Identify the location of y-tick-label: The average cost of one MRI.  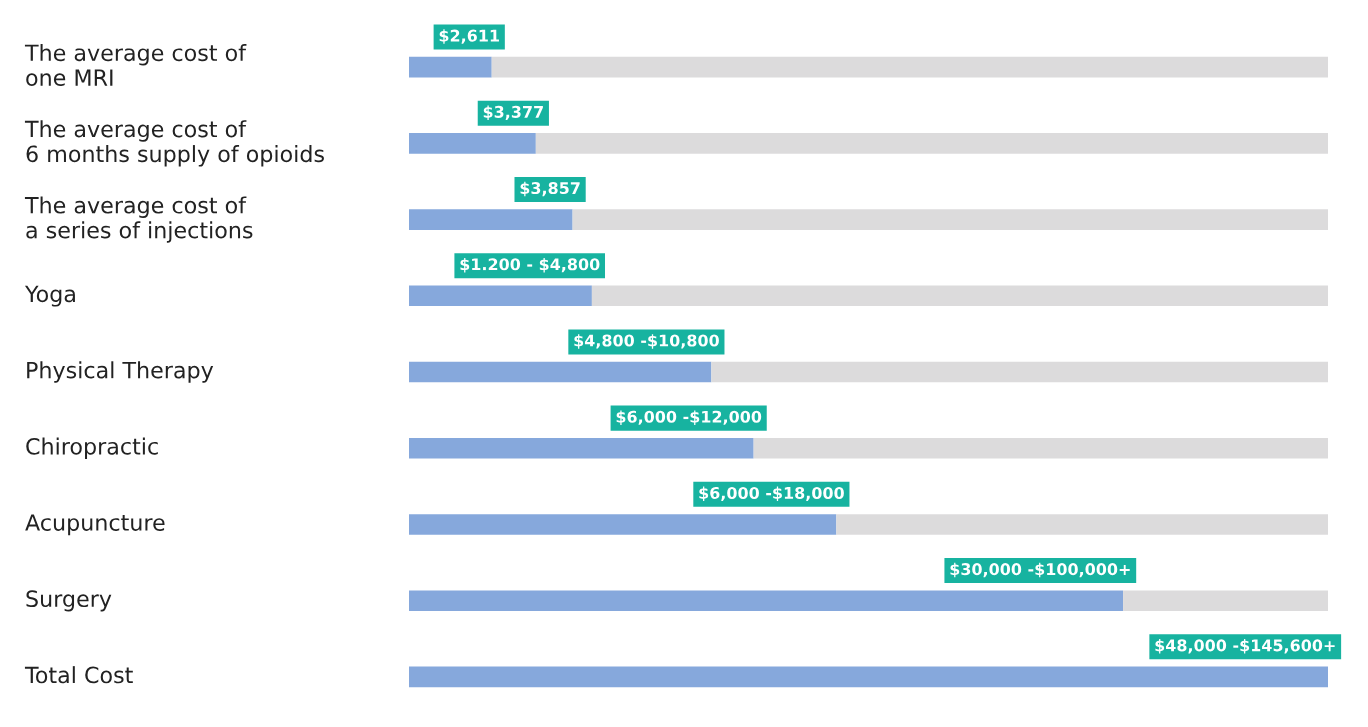
(135, 65).